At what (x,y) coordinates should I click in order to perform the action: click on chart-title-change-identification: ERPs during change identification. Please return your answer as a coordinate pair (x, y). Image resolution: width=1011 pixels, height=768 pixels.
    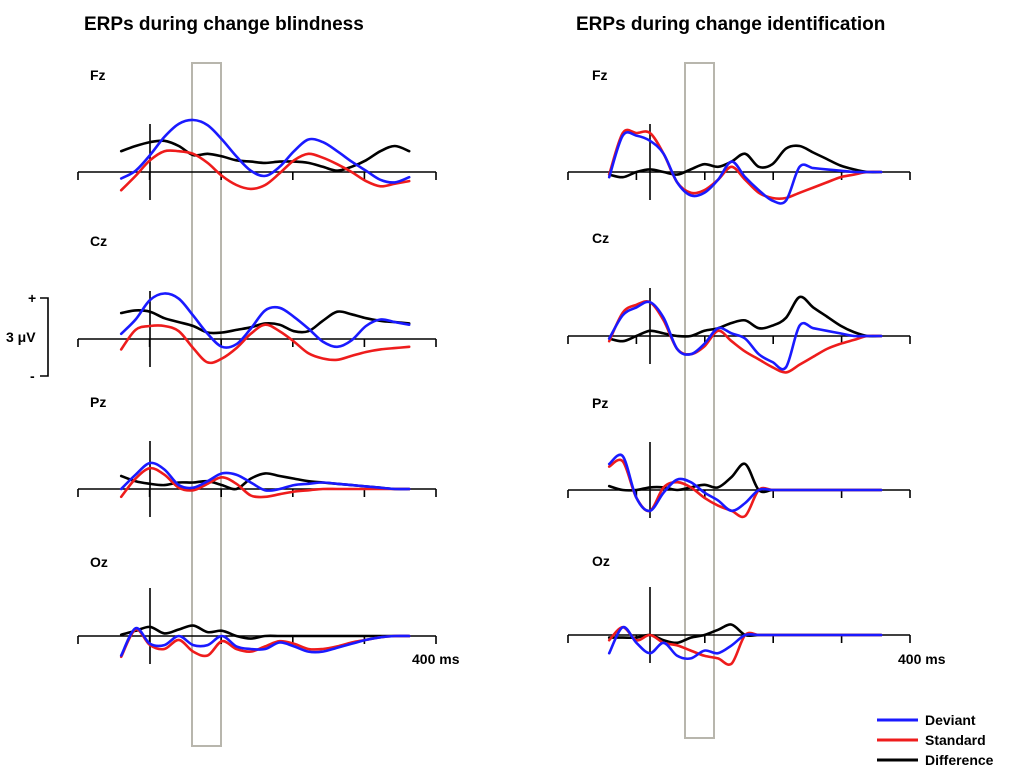
    Looking at the image, I should click on (730, 24).